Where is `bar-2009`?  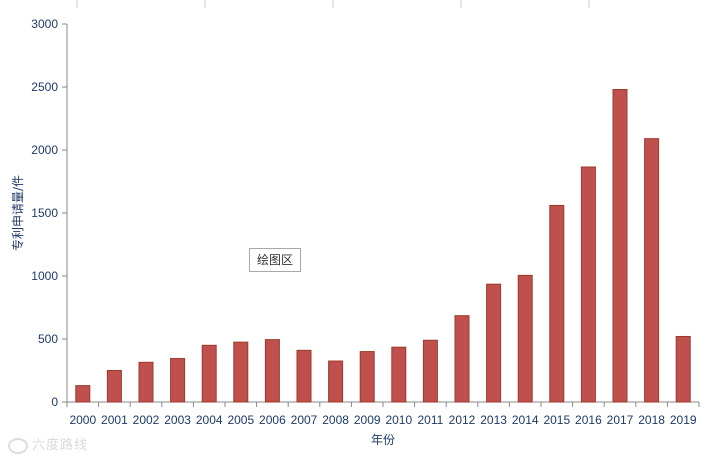 bar-2009 is located at coordinates (367, 377).